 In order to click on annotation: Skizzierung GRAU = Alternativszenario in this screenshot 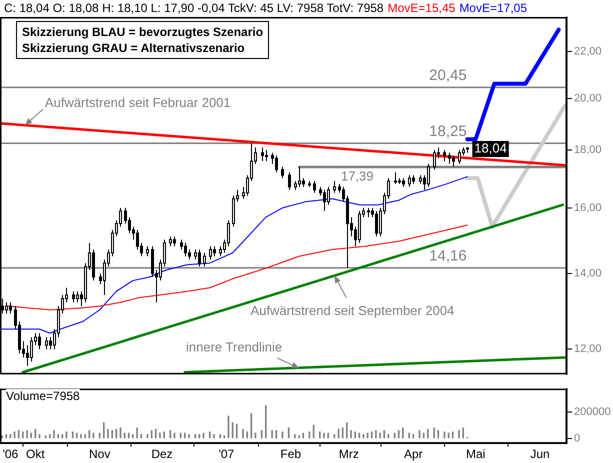, I will do `click(134, 48)`.